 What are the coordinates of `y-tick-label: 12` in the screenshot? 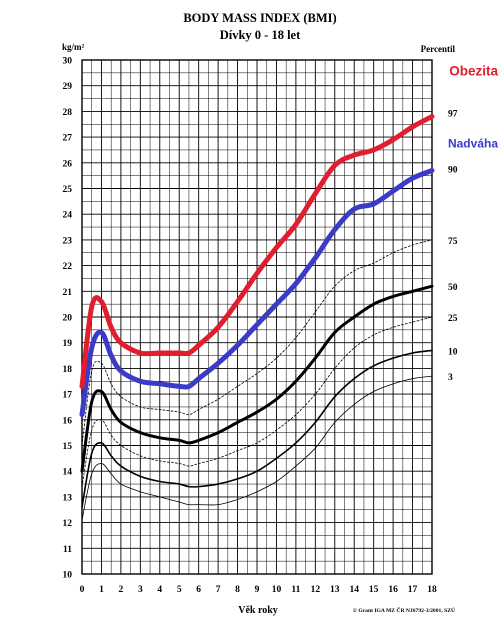 It's located at (68, 524).